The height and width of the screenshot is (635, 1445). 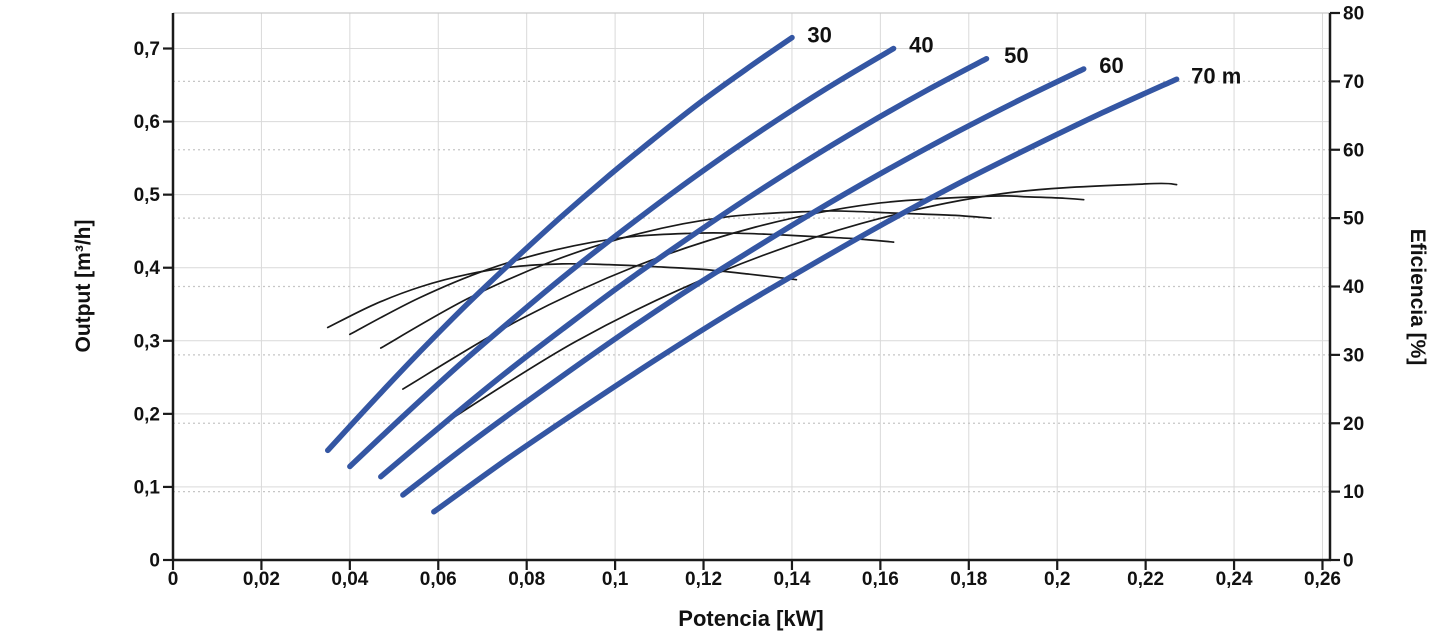 I want to click on right-tick-label: 30, so click(x=1353, y=355).